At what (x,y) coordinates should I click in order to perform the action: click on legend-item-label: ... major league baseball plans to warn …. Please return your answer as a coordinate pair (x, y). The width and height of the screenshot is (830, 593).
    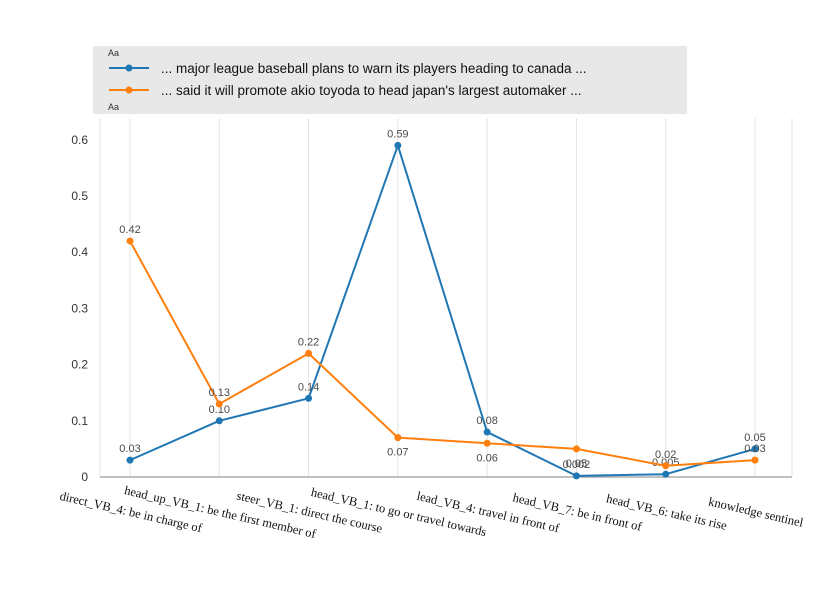
    Looking at the image, I should click on (374, 68).